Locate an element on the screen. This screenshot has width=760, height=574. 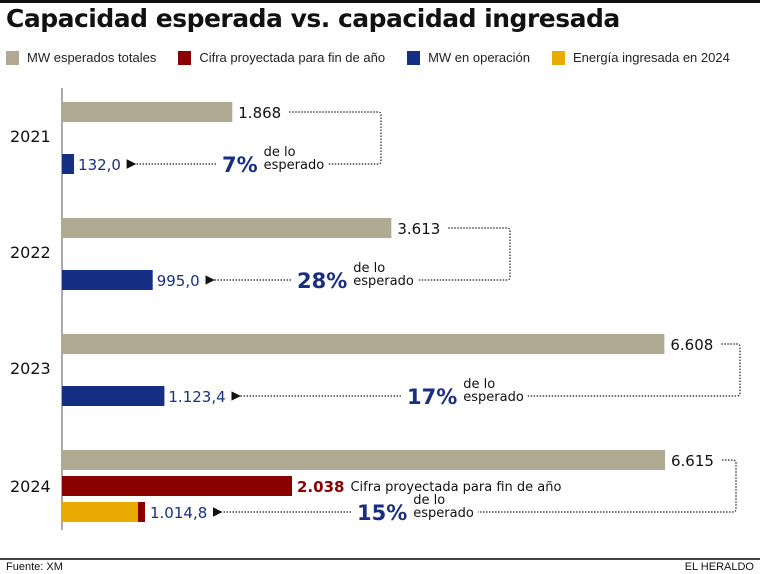
legend-item: MW en operación is located at coordinates (468, 57).